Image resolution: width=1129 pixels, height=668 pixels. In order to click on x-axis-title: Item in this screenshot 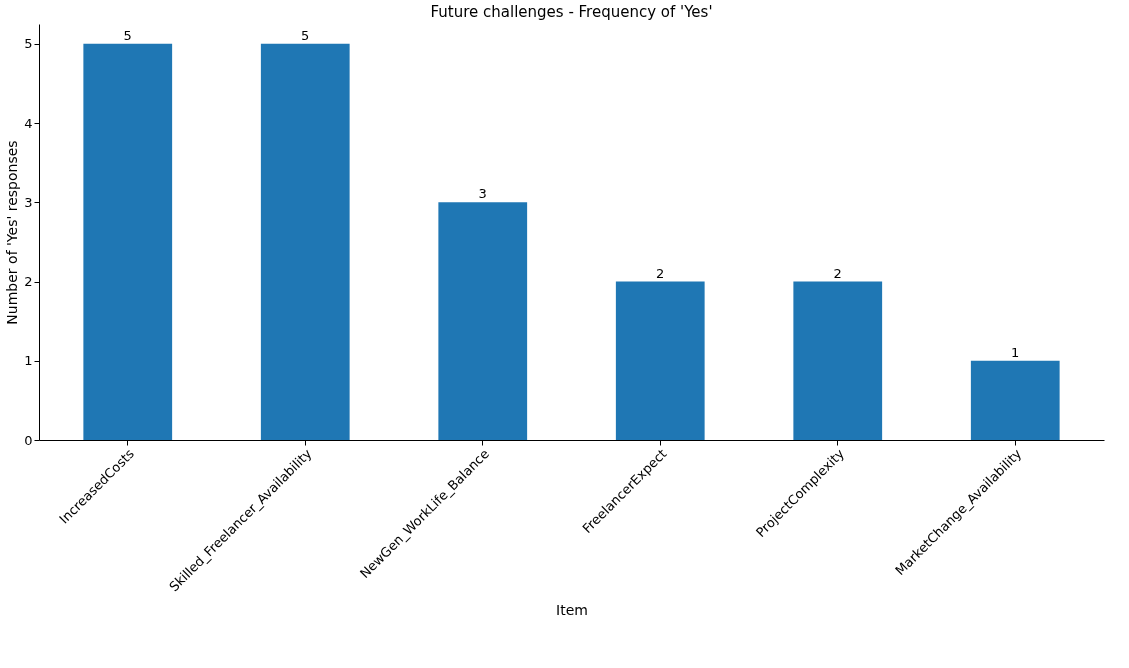, I will do `click(572, 610)`.